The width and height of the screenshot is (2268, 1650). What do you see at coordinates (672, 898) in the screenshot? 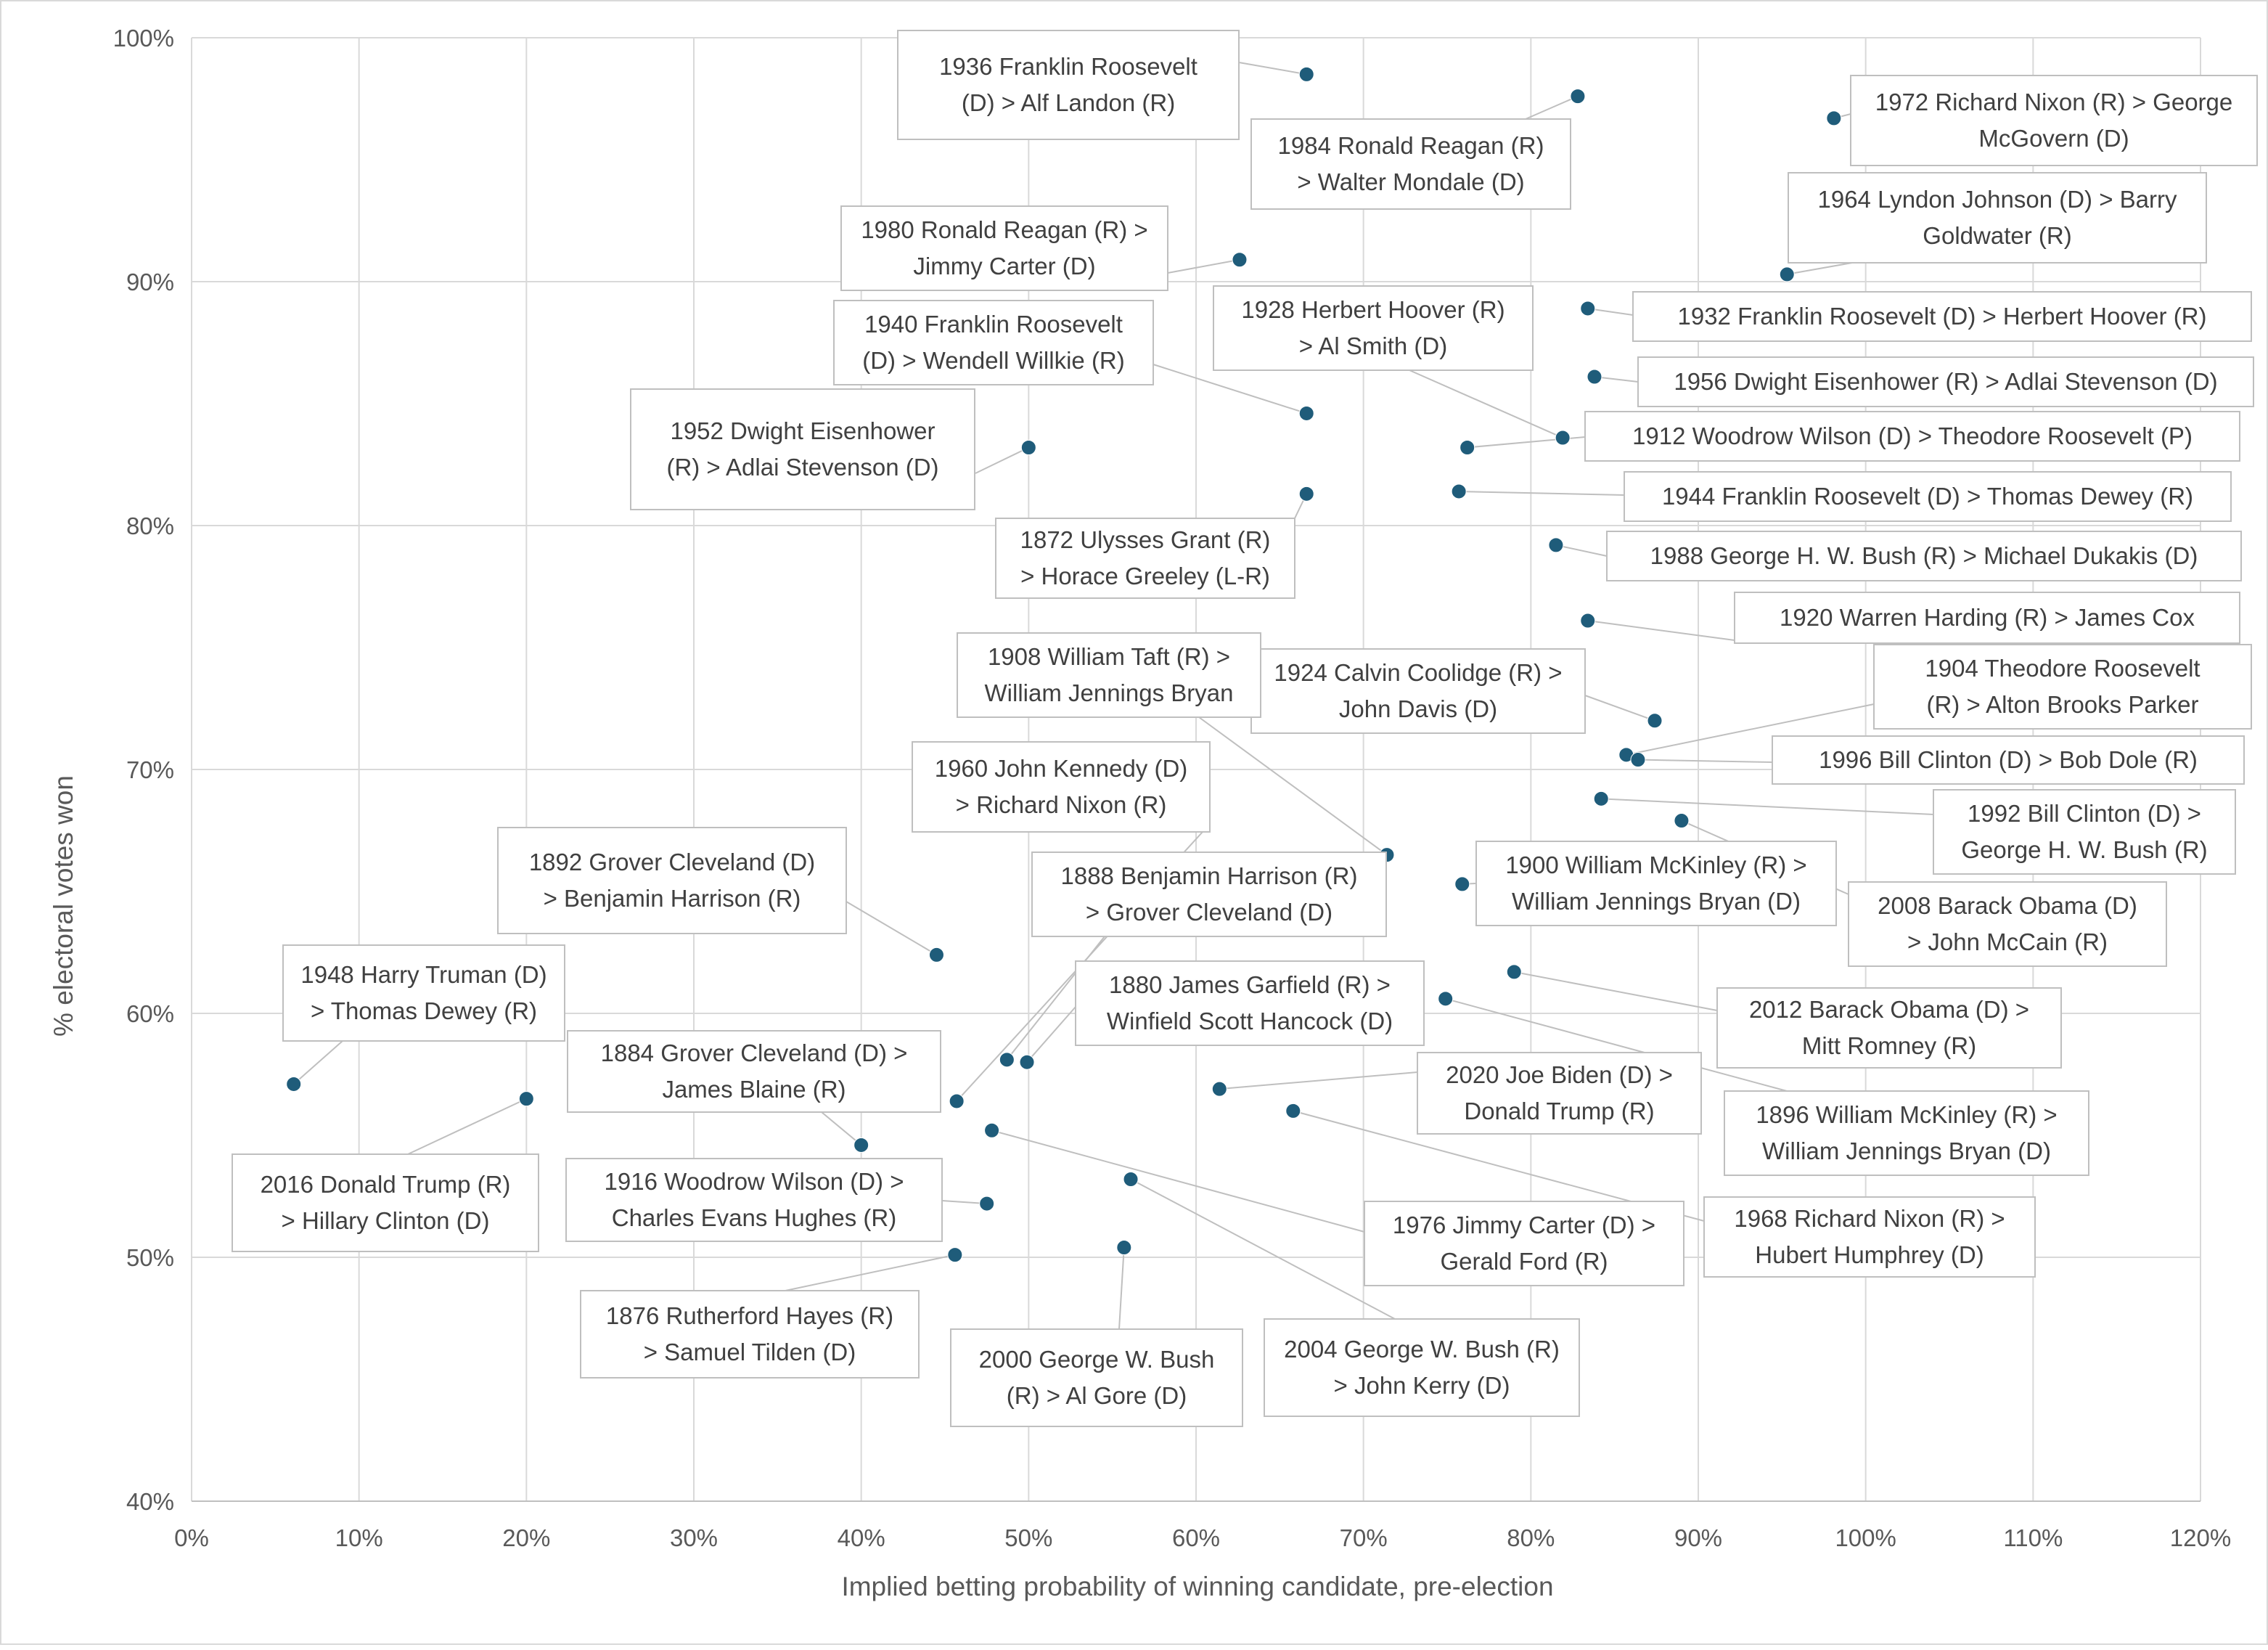
I see `data-label-text: > Benjamin Harrison (R)` at bounding box center [672, 898].